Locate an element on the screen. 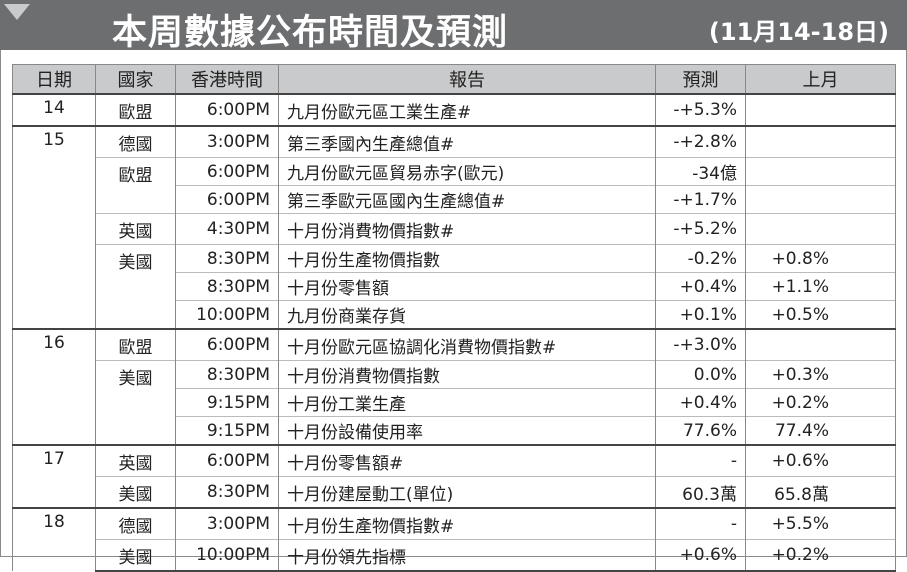 This screenshot has height=572, width=907. table-row: 17 英國 6:00PM 十月份零售額# - +0.6% is located at coordinates (454, 476).